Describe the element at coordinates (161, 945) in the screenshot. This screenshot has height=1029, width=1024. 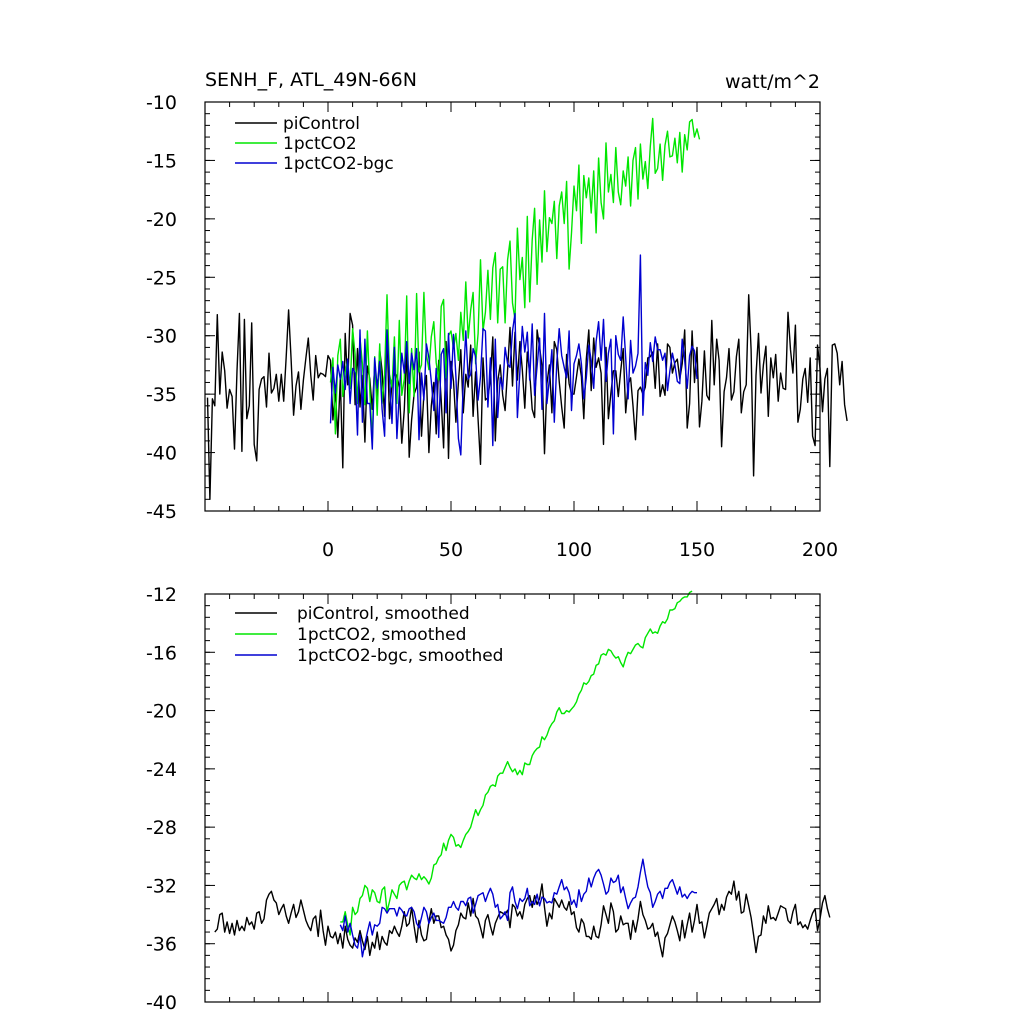
I see `bottom-ytick-label: -36` at that location.